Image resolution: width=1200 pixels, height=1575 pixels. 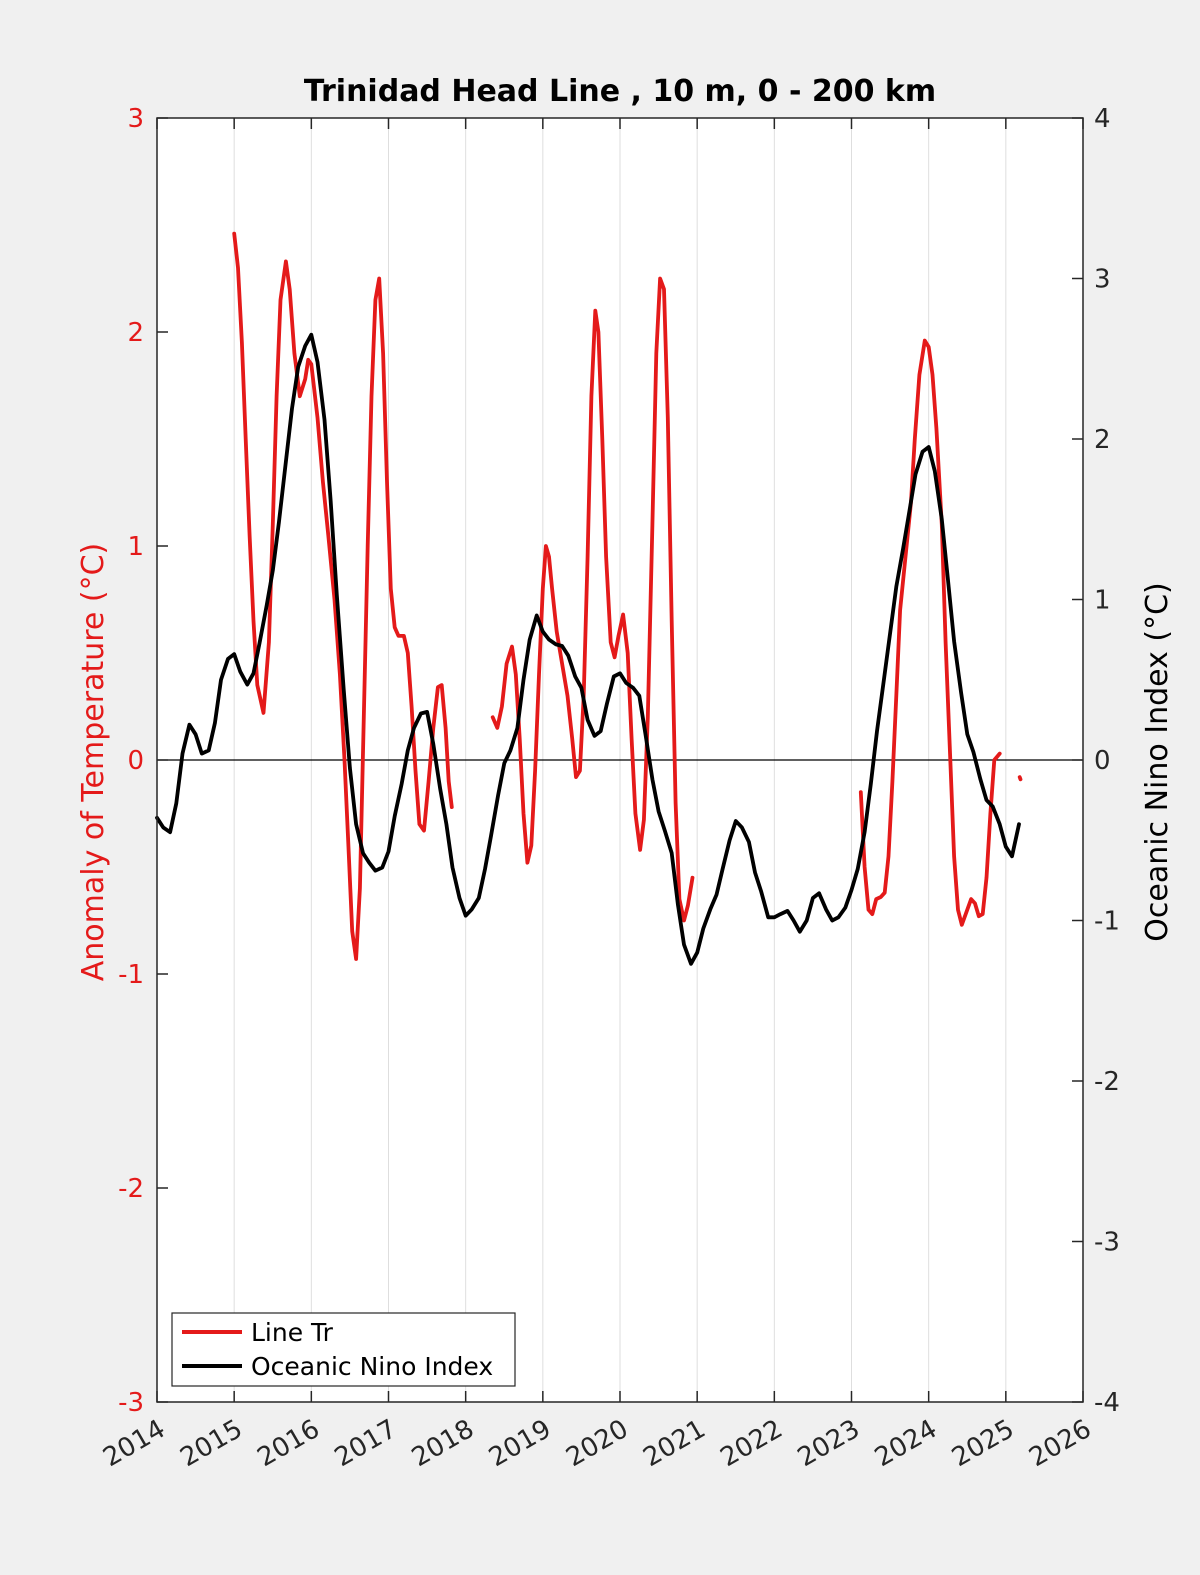 What do you see at coordinates (93, 762) in the screenshot?
I see `y-left-axis-title: Anomaly of Temperature (°C)` at bounding box center [93, 762].